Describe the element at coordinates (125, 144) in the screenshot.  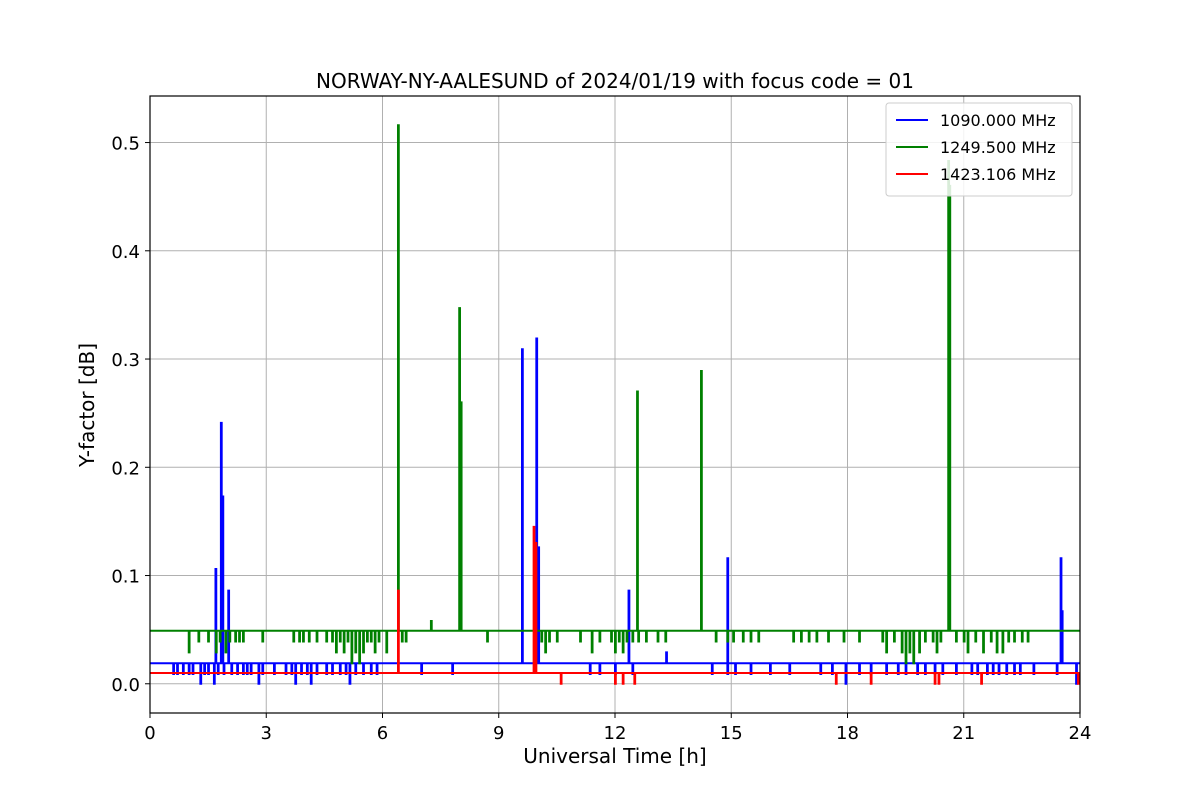
I see `y-tick-label: 0.5` at that location.